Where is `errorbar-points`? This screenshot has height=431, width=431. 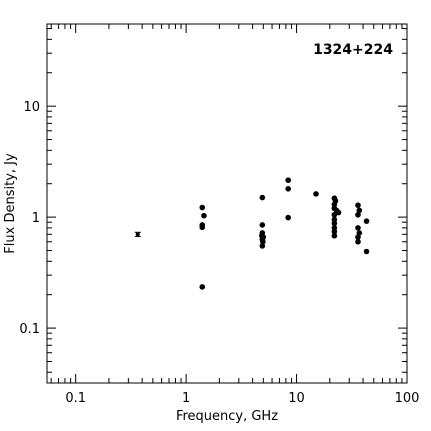 errorbar-points is located at coordinates (137, 234).